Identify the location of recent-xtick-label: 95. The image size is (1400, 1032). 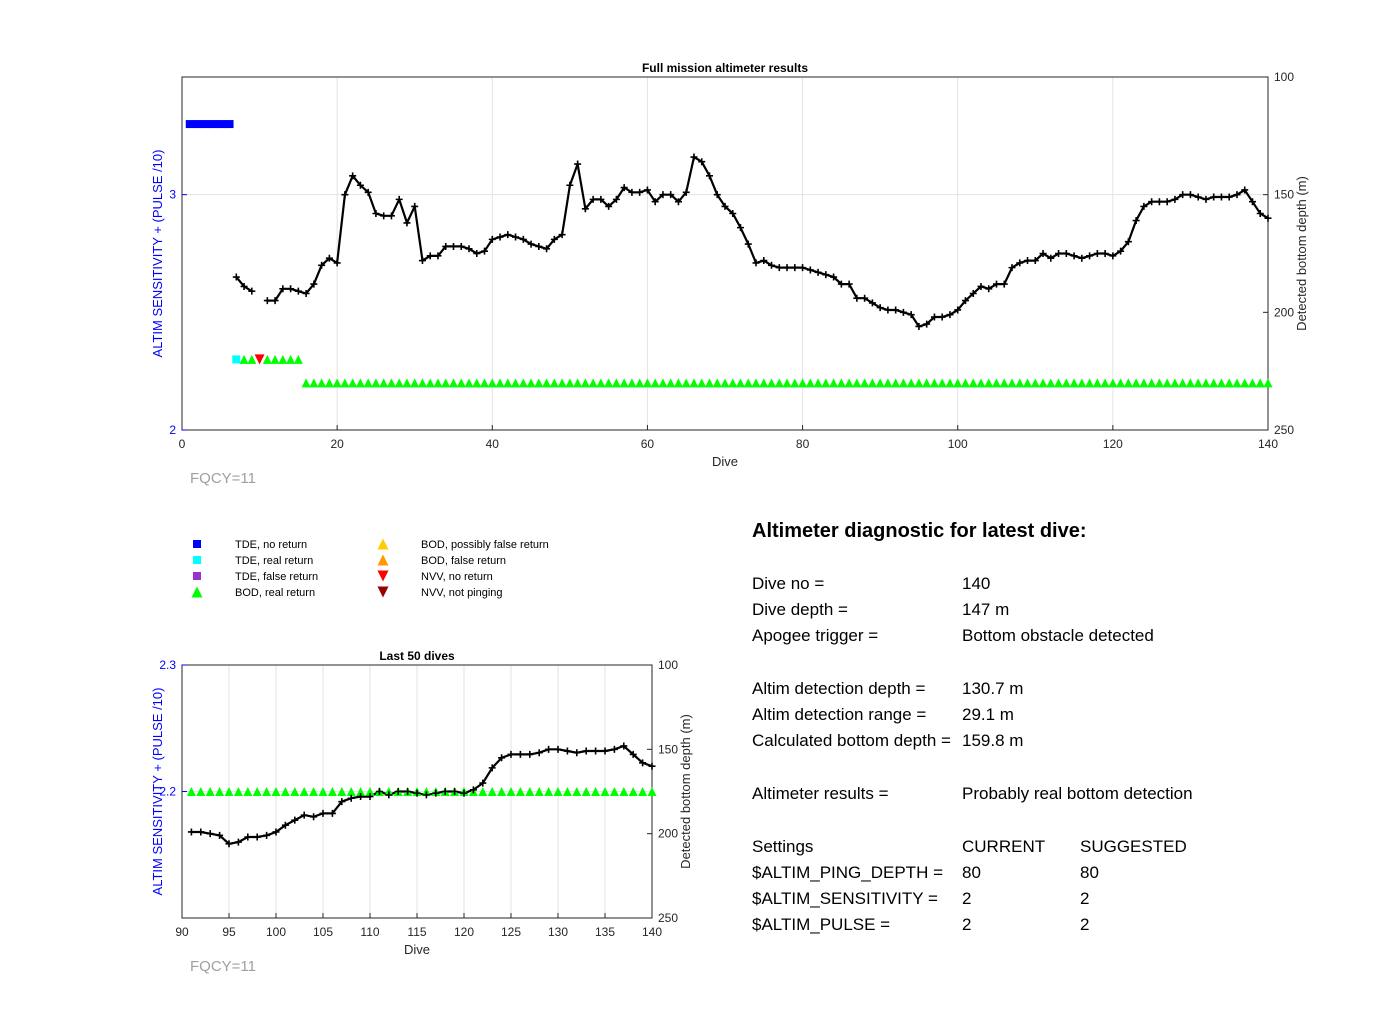
(229, 932).